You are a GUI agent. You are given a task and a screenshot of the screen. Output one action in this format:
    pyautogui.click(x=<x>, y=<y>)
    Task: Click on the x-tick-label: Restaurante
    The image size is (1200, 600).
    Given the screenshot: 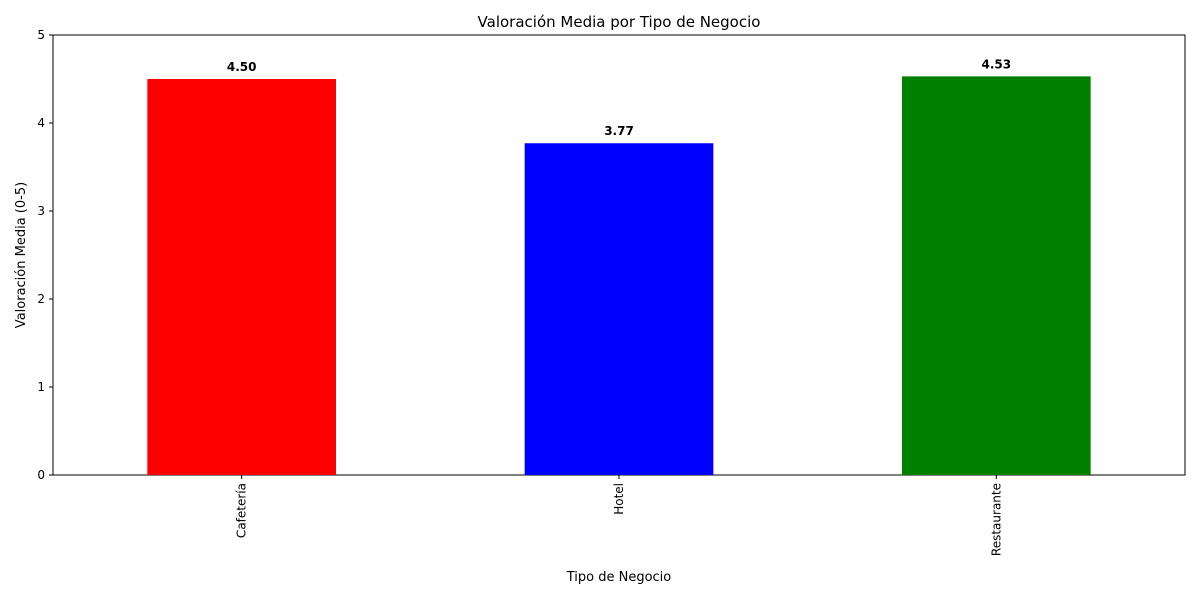 What is the action you would take?
    pyautogui.click(x=996, y=519)
    